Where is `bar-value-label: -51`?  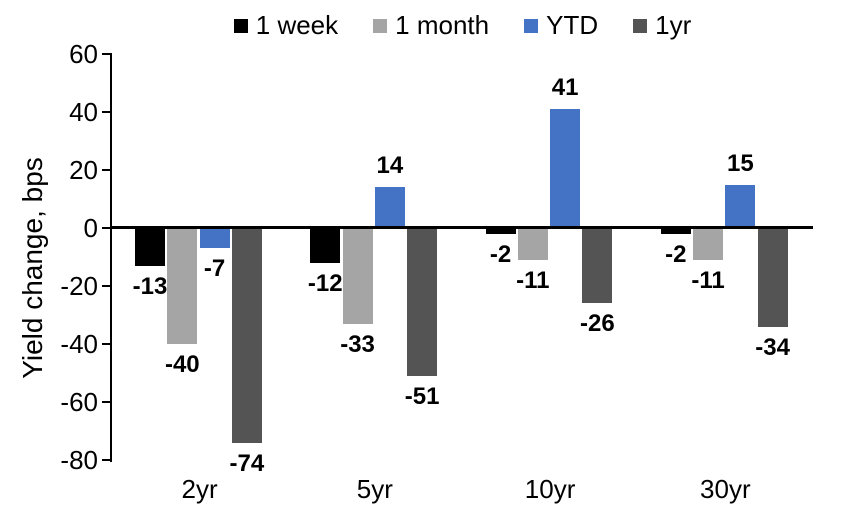
bar-value-label: -51 is located at coordinates (422, 396).